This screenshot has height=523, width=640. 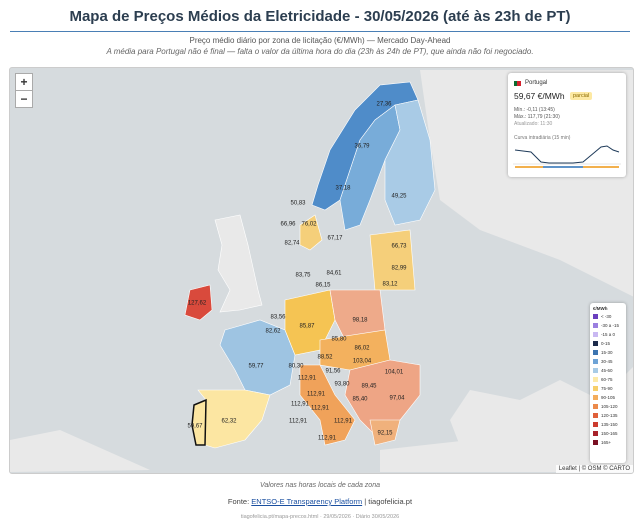 I want to click on legend-item: 75-90, so click(x=609, y=388).